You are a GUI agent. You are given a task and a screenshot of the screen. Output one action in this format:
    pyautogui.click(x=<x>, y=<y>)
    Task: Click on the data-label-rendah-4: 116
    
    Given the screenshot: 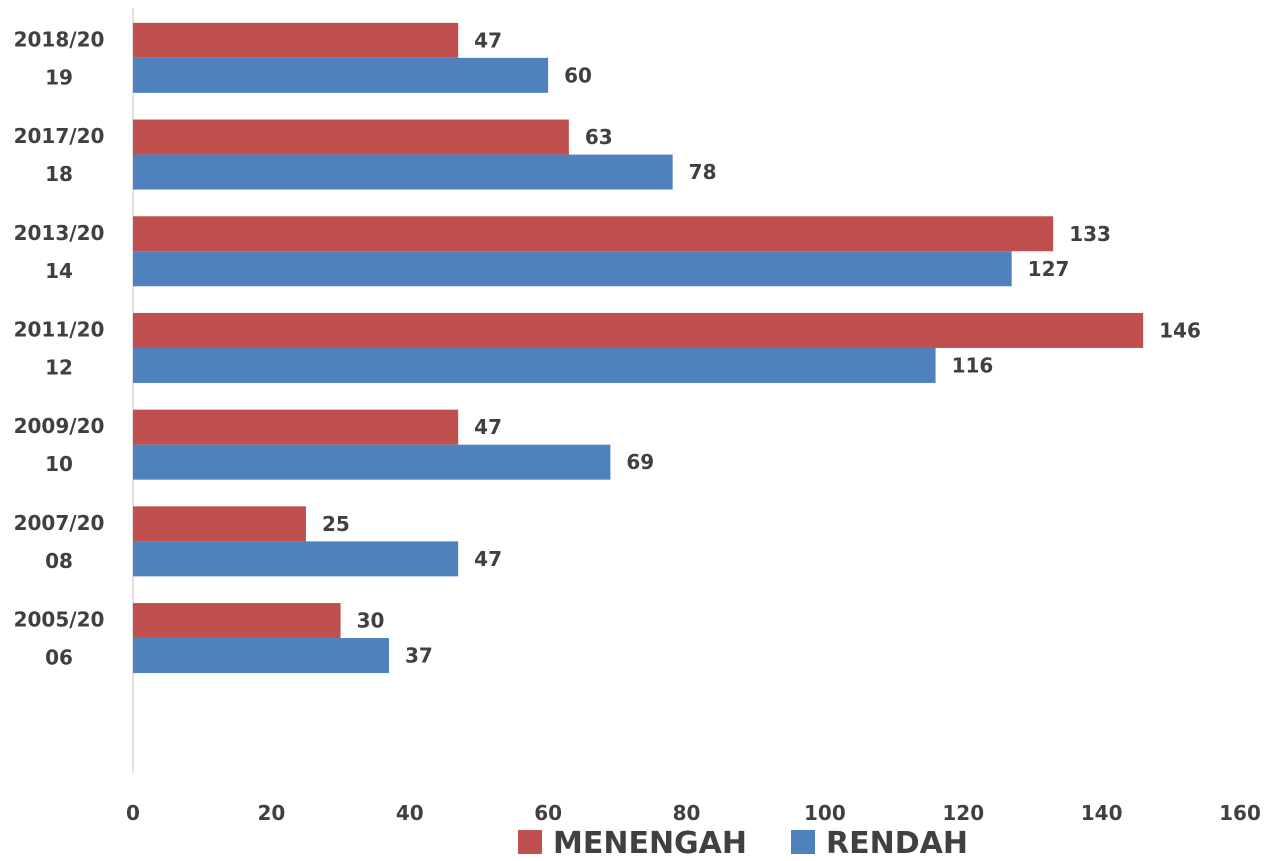 What is the action you would take?
    pyautogui.click(x=973, y=365)
    